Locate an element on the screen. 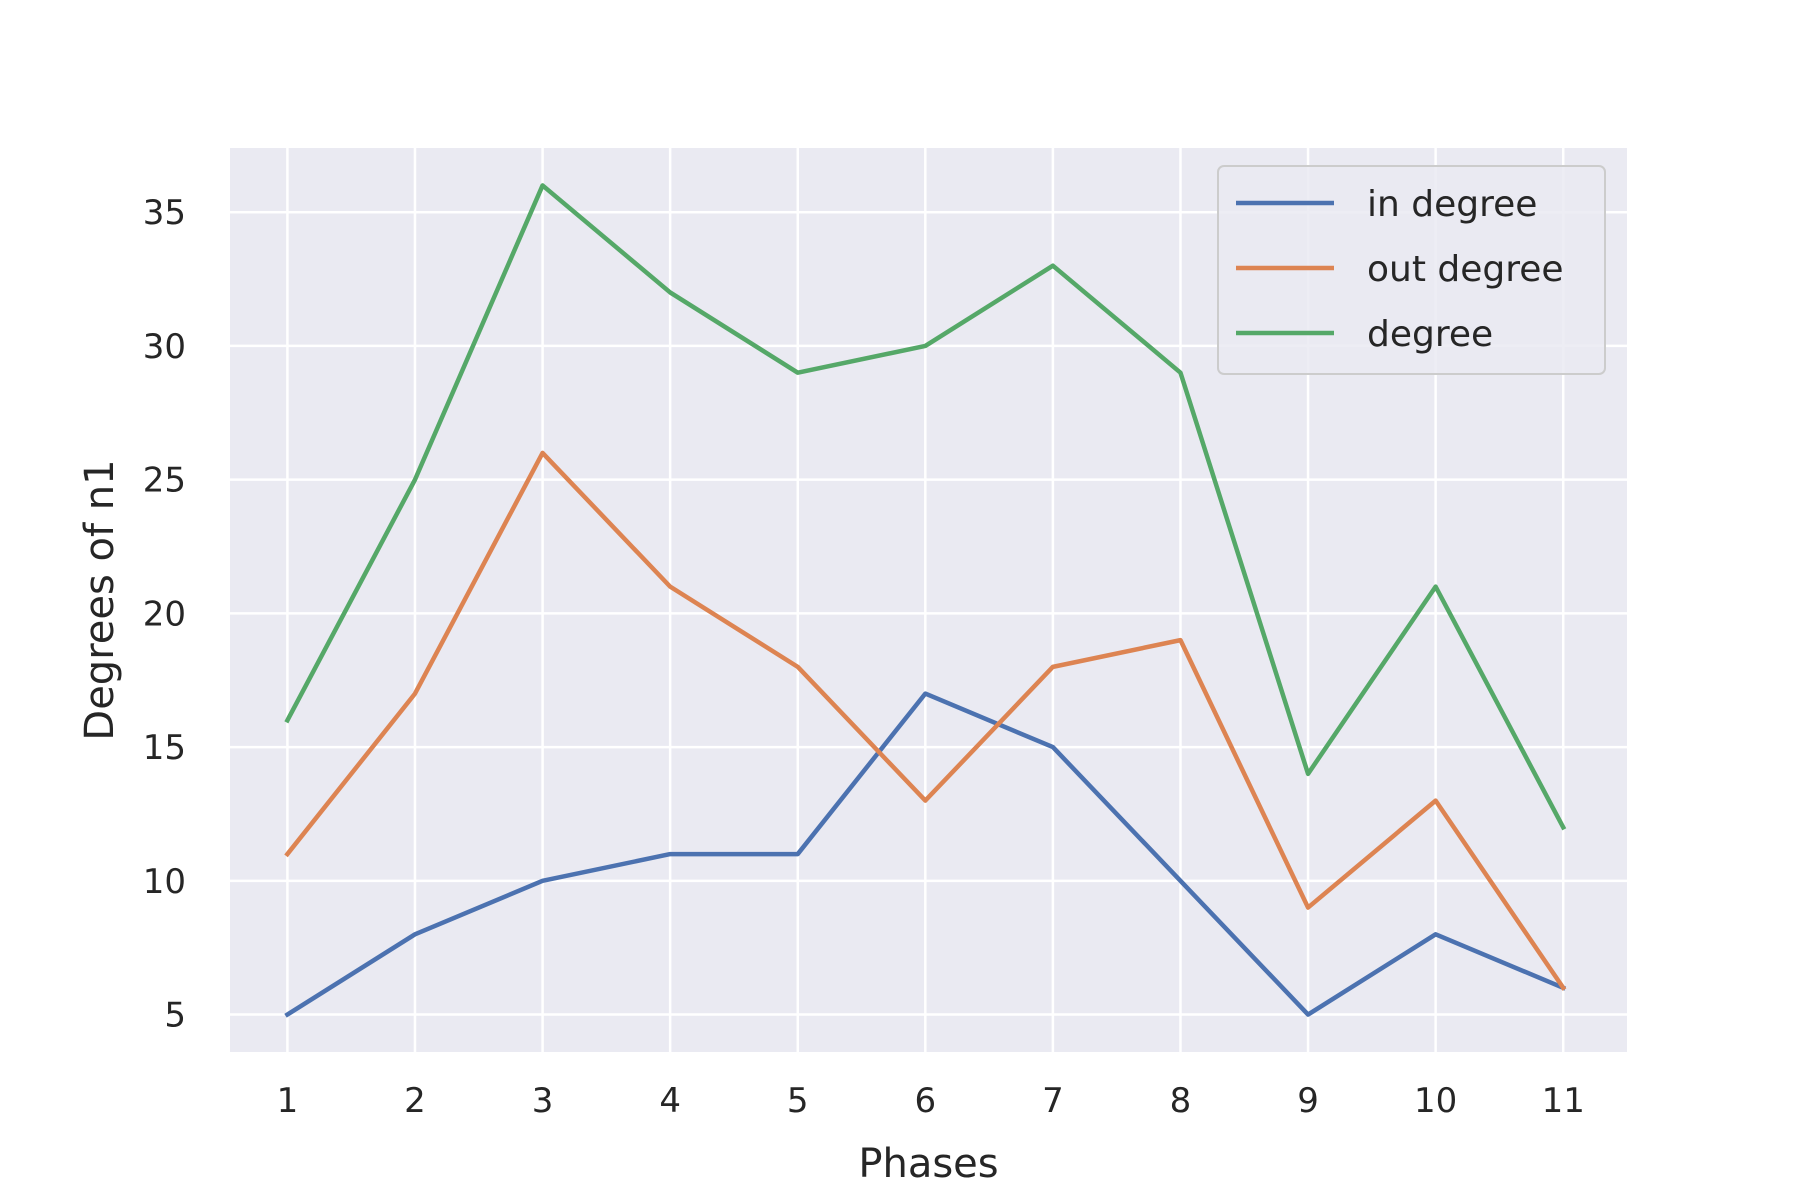 The image size is (1800, 1200). x-axis-ticks: 1 2 3 4 5 6 7 8 9 10 11 is located at coordinates (931, 1101).